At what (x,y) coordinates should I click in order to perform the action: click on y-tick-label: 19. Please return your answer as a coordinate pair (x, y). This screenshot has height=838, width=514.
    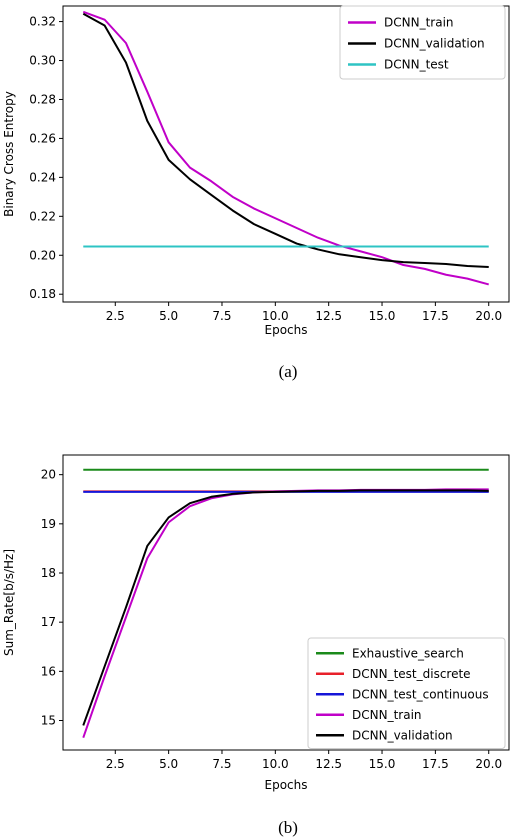
    Looking at the image, I should click on (48, 524).